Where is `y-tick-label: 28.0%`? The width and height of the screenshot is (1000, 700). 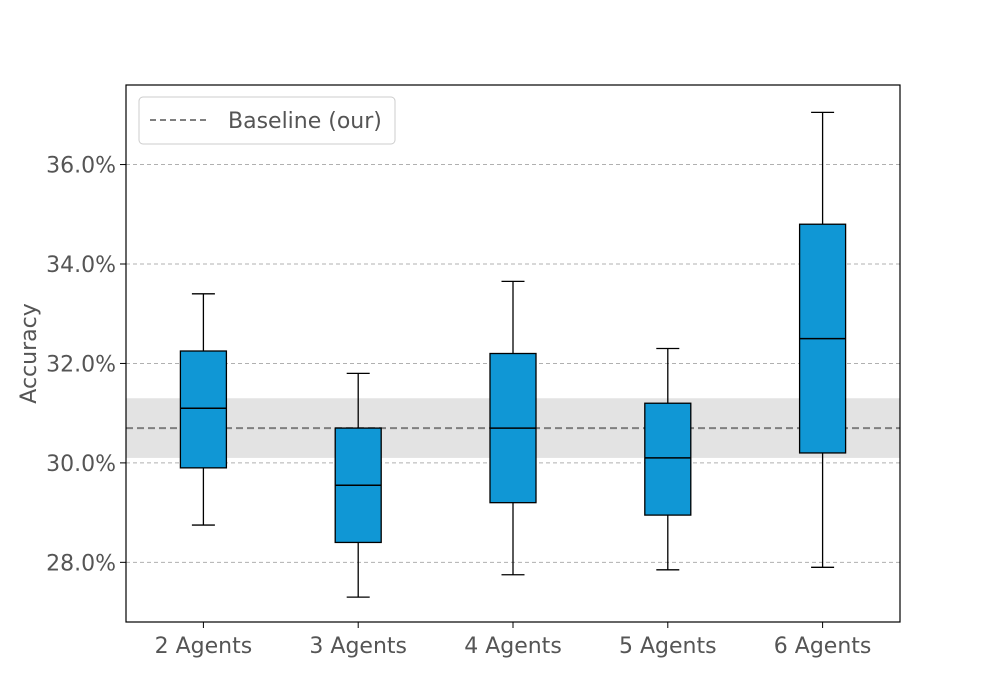
y-tick-label: 28.0% is located at coordinates (81, 563).